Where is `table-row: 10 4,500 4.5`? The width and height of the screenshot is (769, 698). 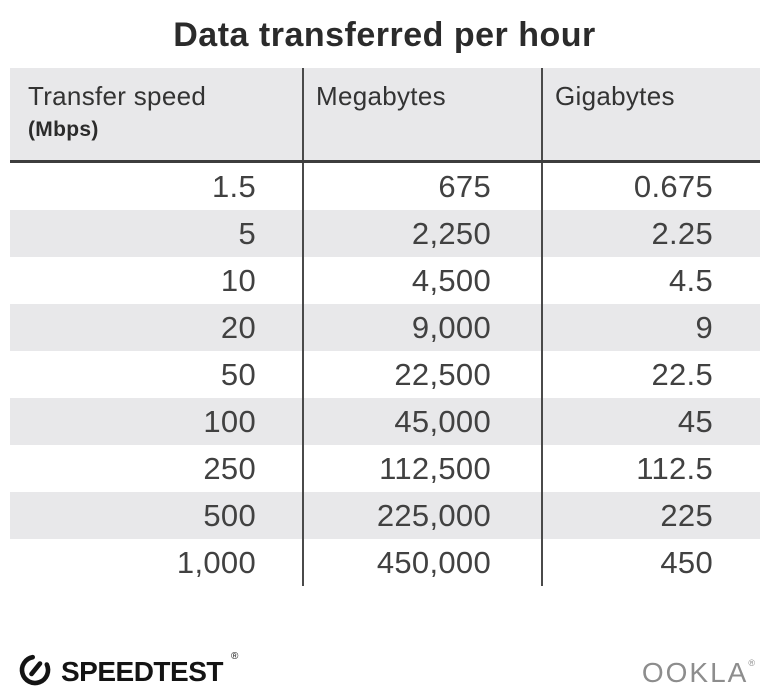 table-row: 10 4,500 4.5 is located at coordinates (385, 280).